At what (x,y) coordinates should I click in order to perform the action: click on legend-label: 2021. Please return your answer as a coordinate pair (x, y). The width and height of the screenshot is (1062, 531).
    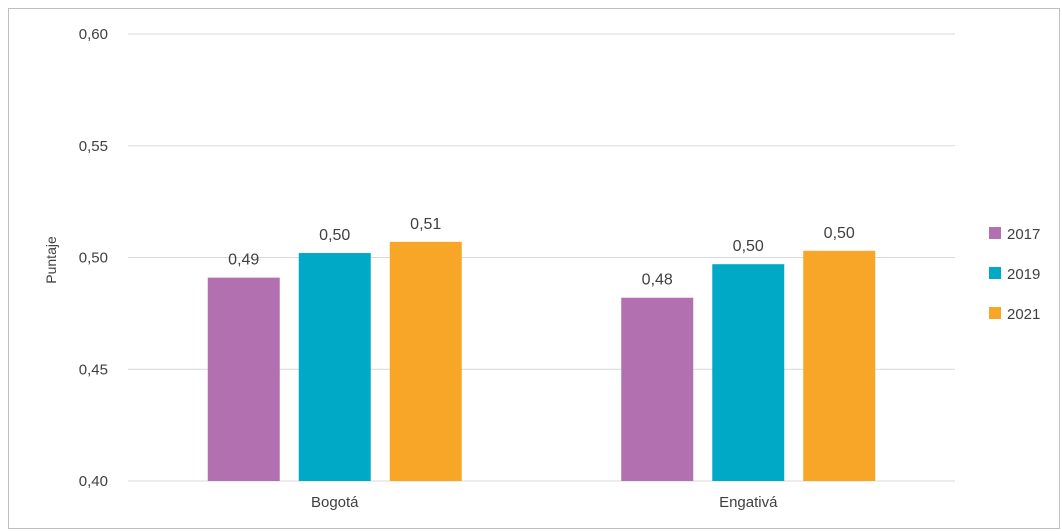
    Looking at the image, I should click on (1023, 314).